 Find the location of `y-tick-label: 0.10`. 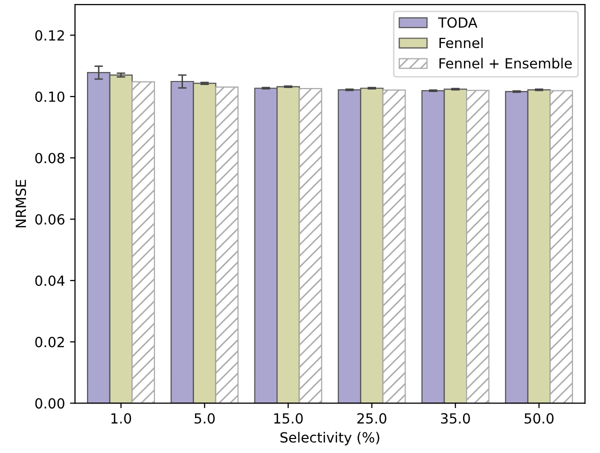

y-tick-label: 0.10 is located at coordinates (49, 96).